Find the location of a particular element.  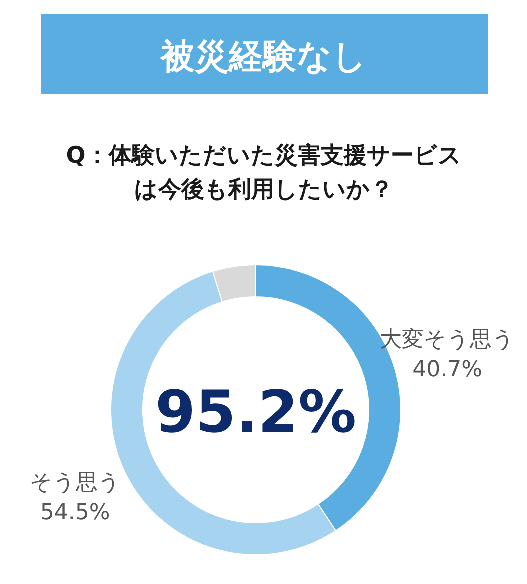

chart-subtitle: Q：体験いただいた災害支援サービスは今後も利用したいか？ is located at coordinates (264, 172).